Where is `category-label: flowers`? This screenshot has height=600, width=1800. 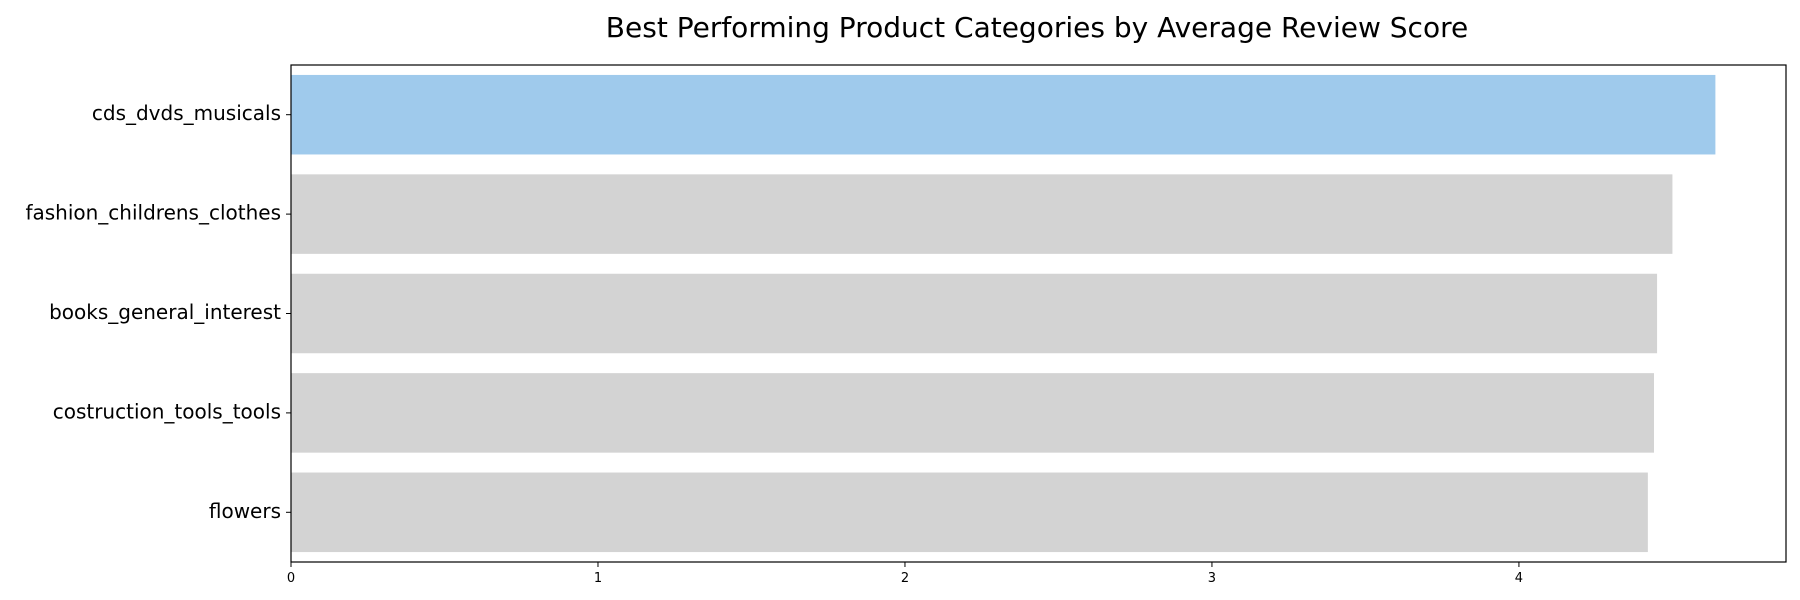
category-label: flowers is located at coordinates (245, 511).